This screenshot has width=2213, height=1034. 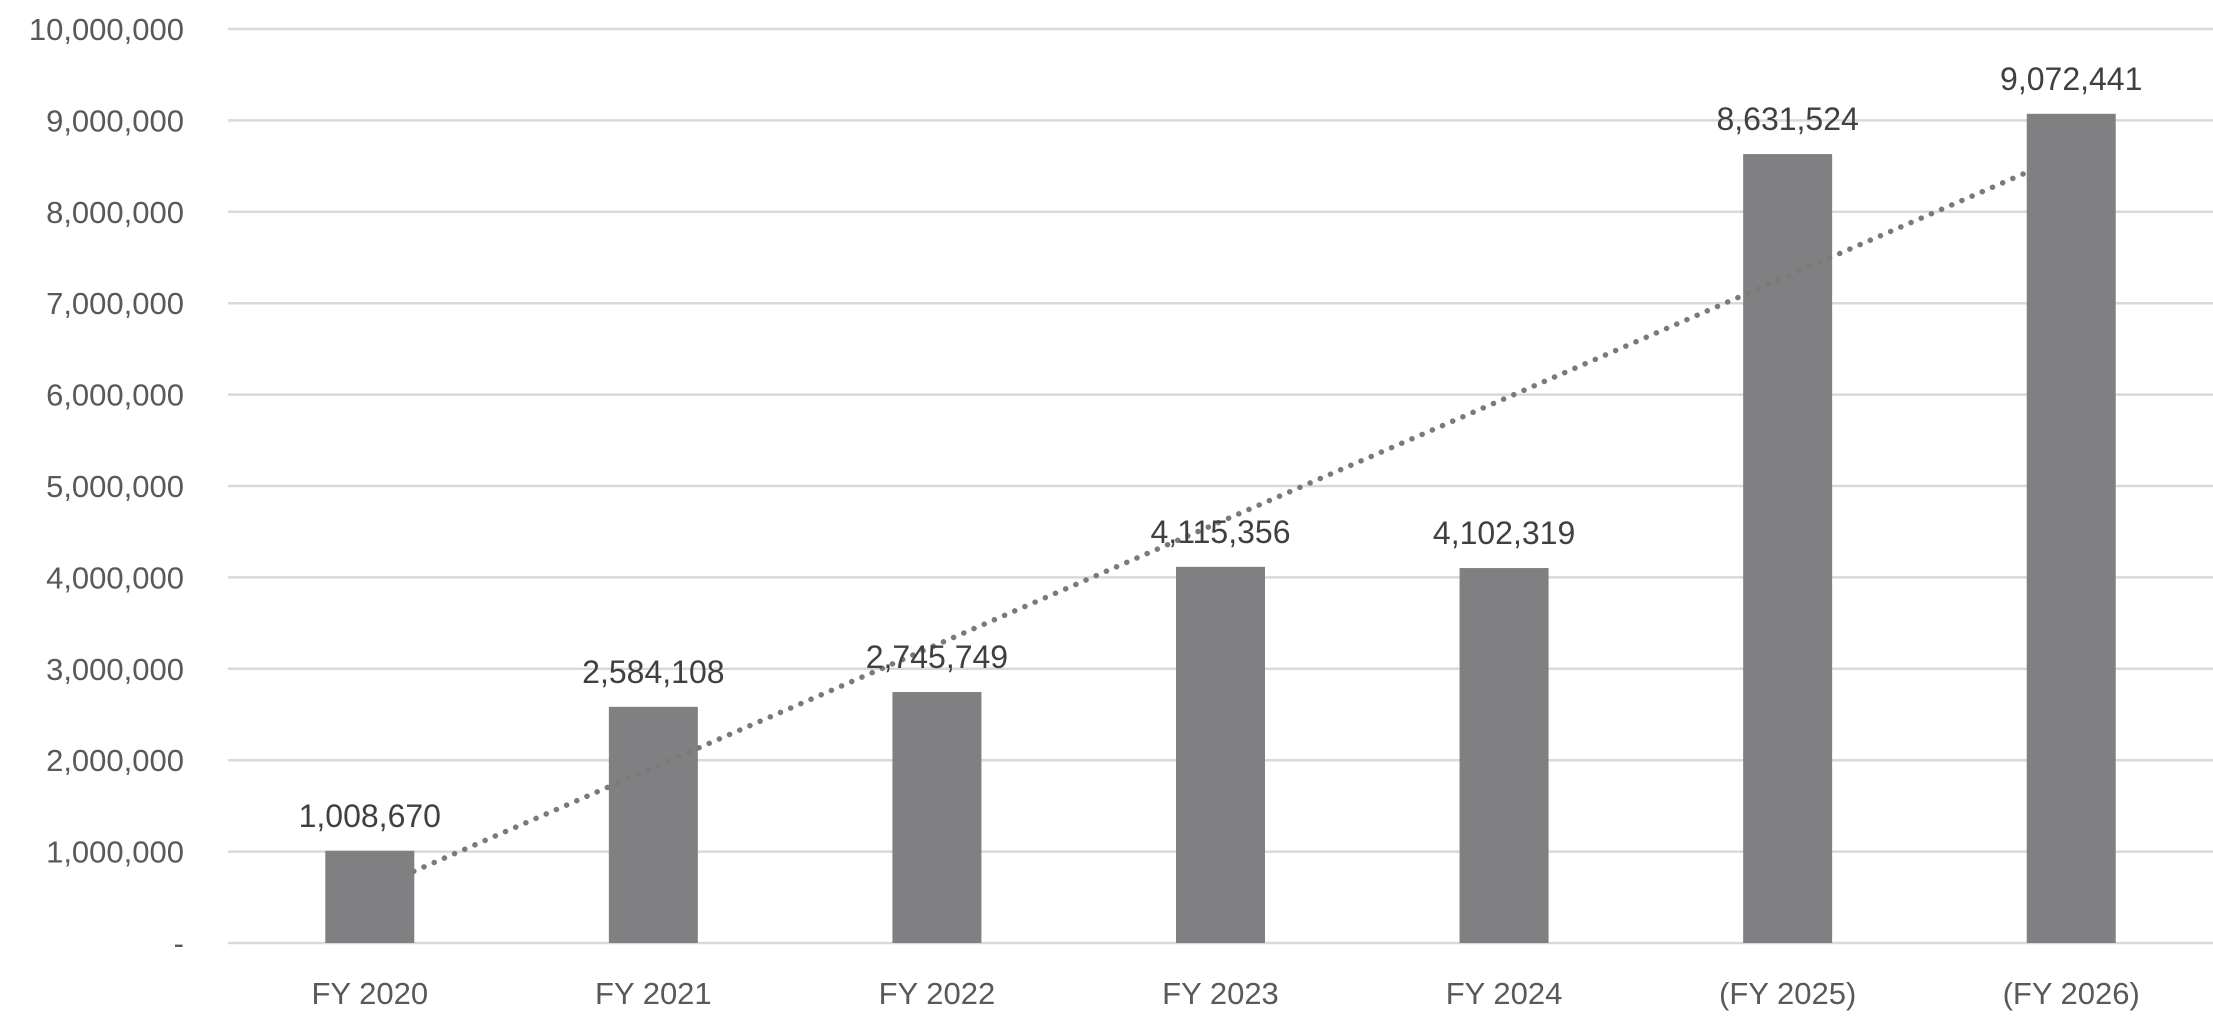 I want to click on y-tick-label: 2,000,000, so click(x=115, y=760).